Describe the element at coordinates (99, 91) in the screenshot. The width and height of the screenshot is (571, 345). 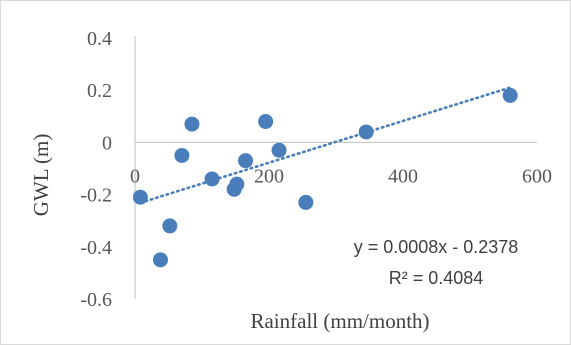
I see `y-tick-label: 0.2` at that location.